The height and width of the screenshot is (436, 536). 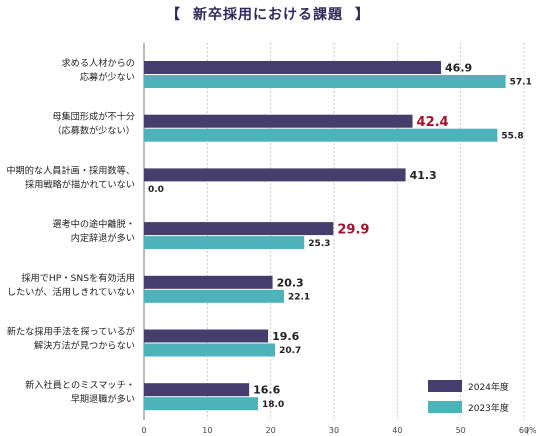 I want to click on category-label: 母集団形成が不十分, so click(x=93, y=117).